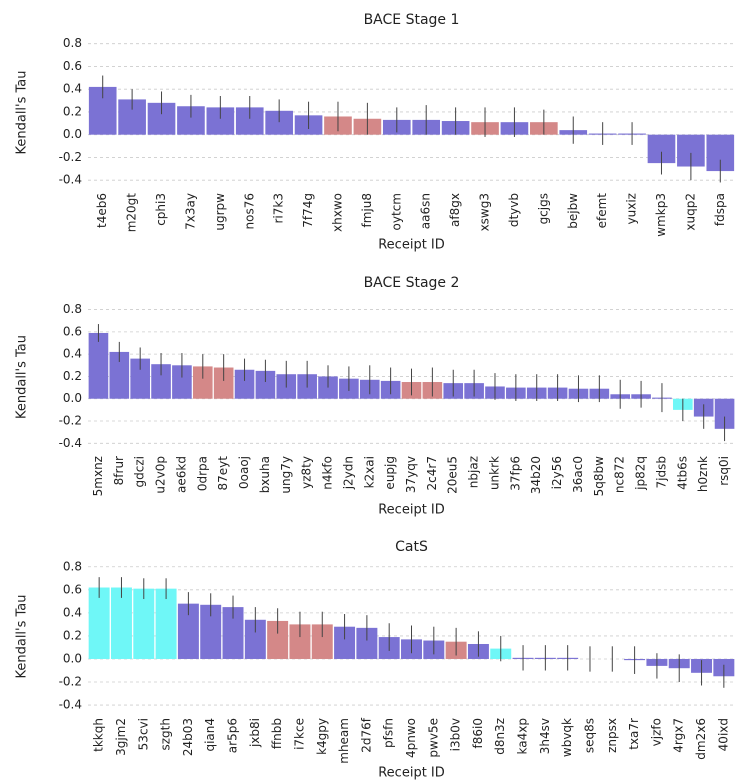  I want to click on x-tick-label: 37yqv, so click(411, 474).